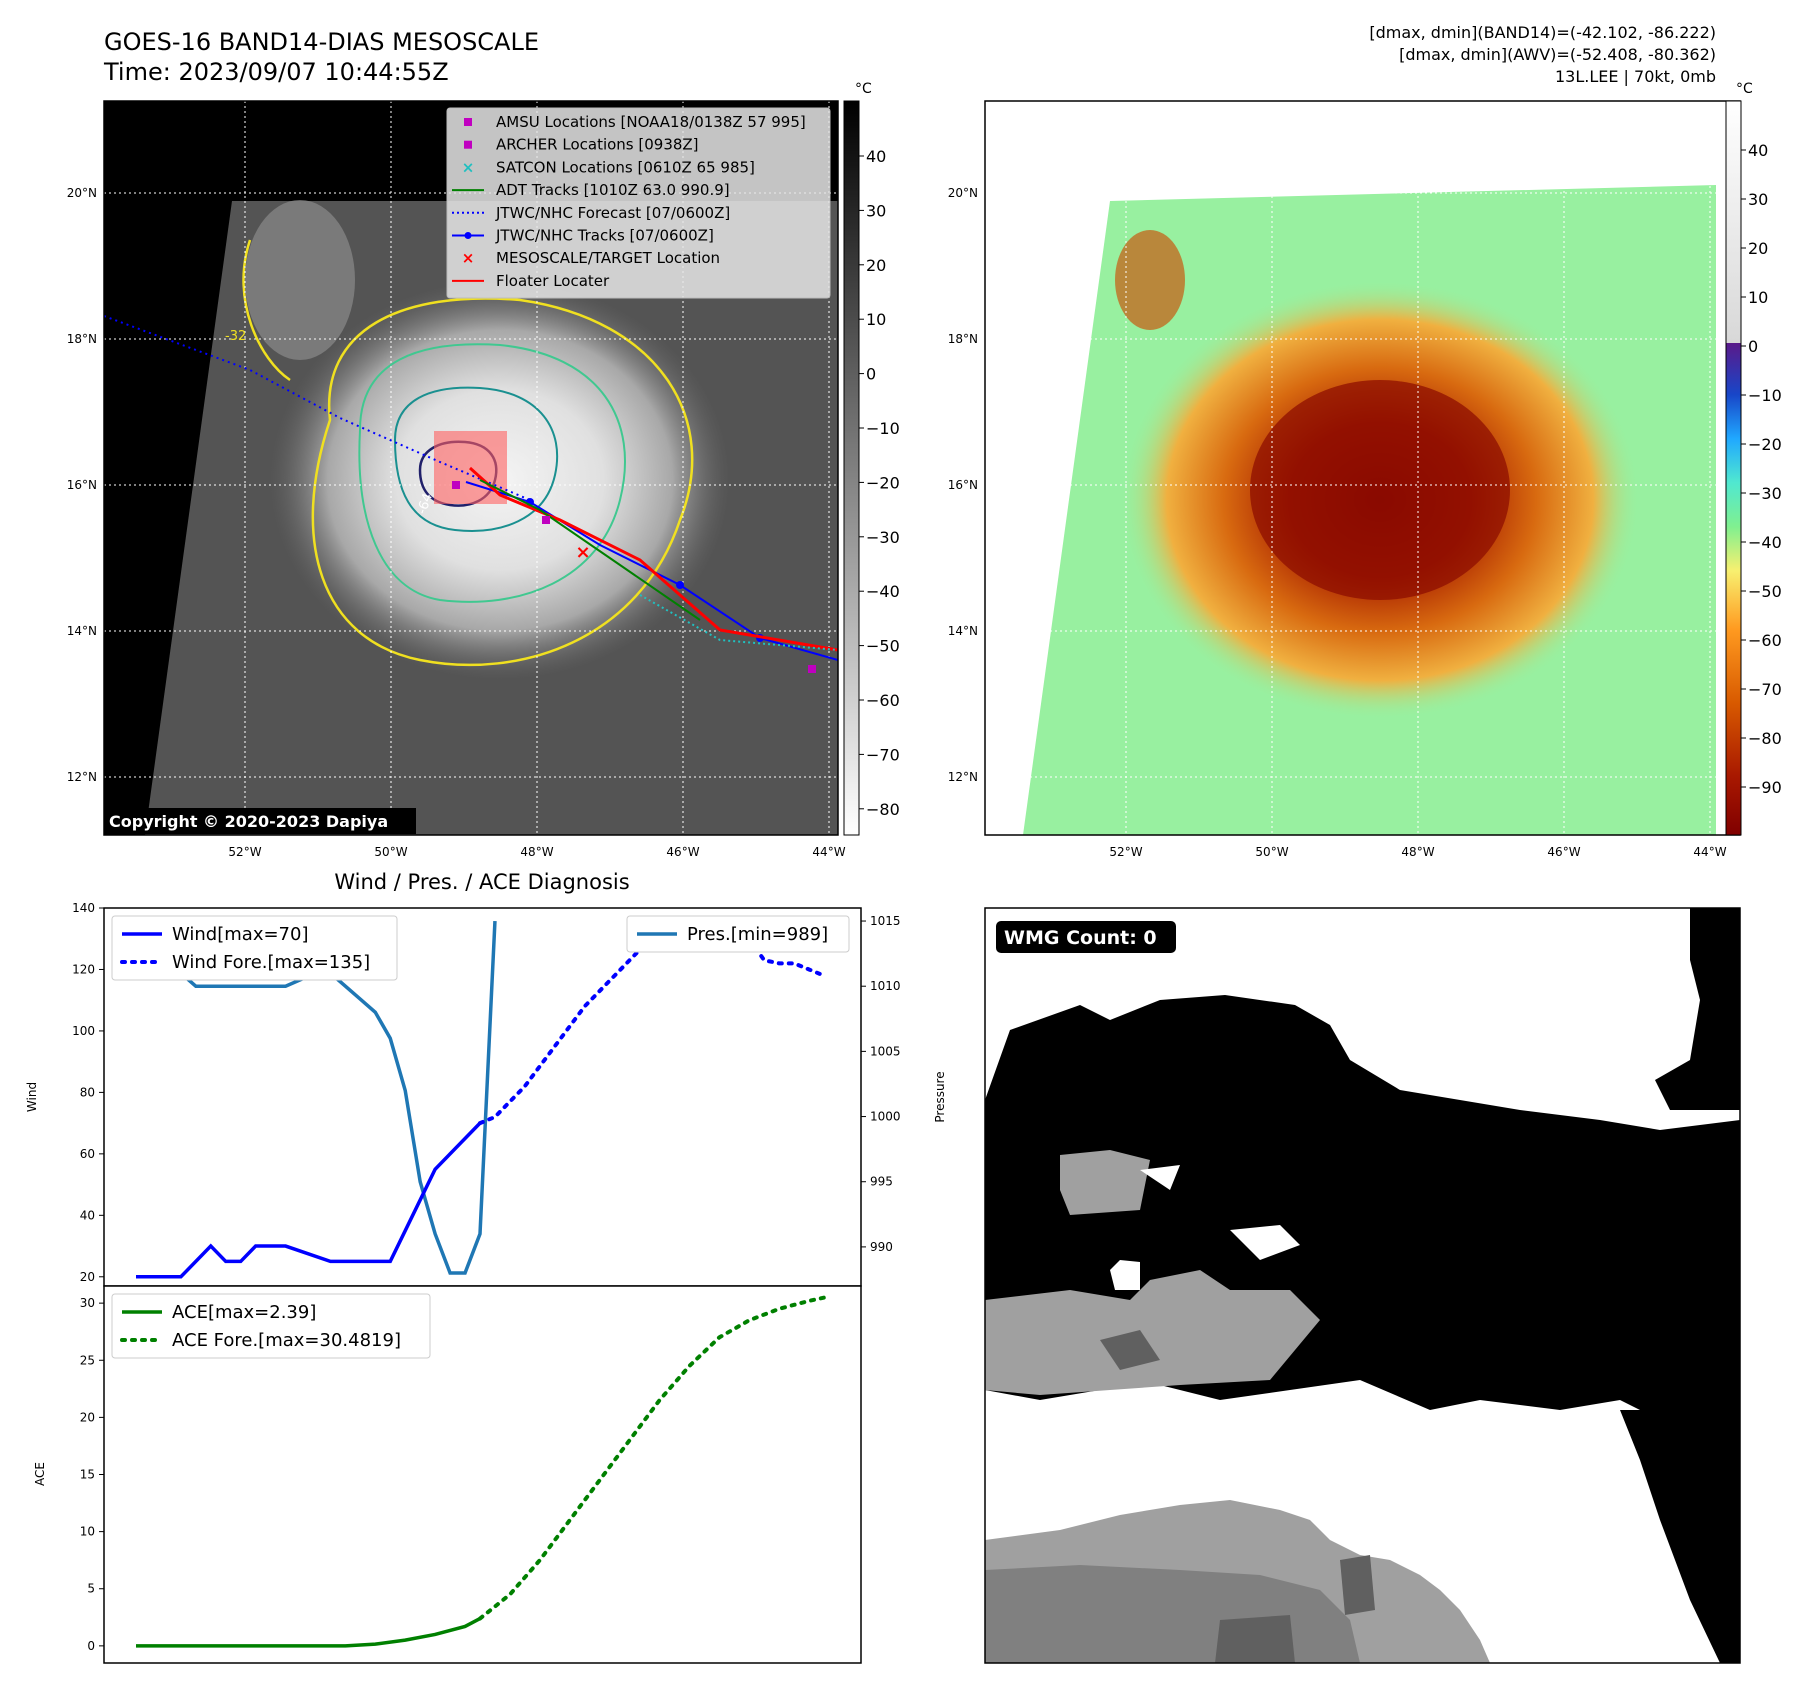 The width and height of the screenshot is (1797, 1690). What do you see at coordinates (885, 1117) in the screenshot?
I see `pressure-ytick-label: 1000` at bounding box center [885, 1117].